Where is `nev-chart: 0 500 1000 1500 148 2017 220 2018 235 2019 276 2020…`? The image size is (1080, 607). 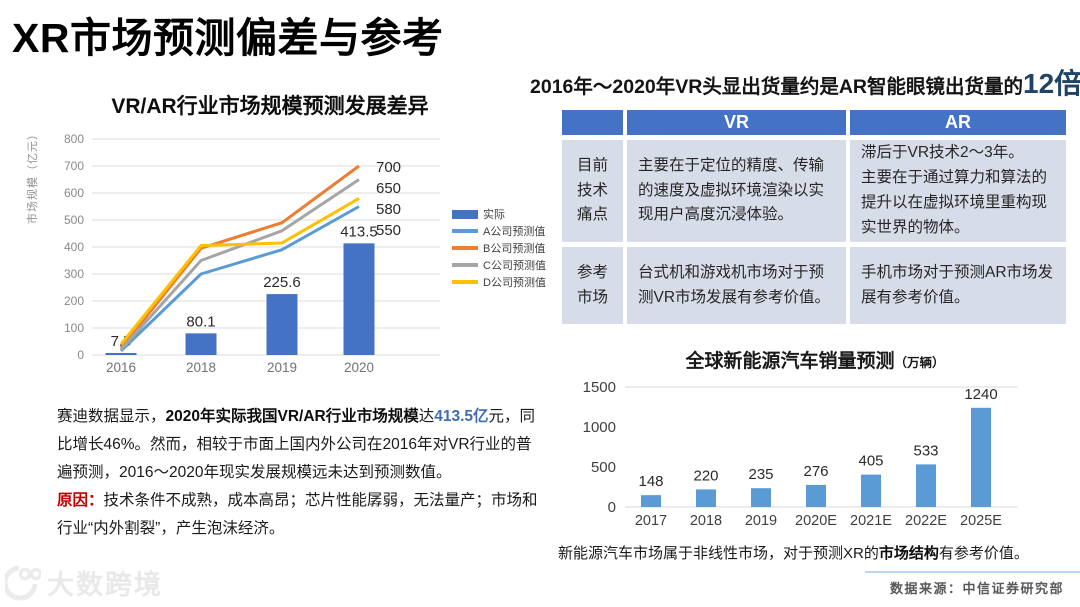 nev-chart: 0 500 1000 1500 148 2017 220 2018 235 2019 276 2020… is located at coordinates (800, 454).